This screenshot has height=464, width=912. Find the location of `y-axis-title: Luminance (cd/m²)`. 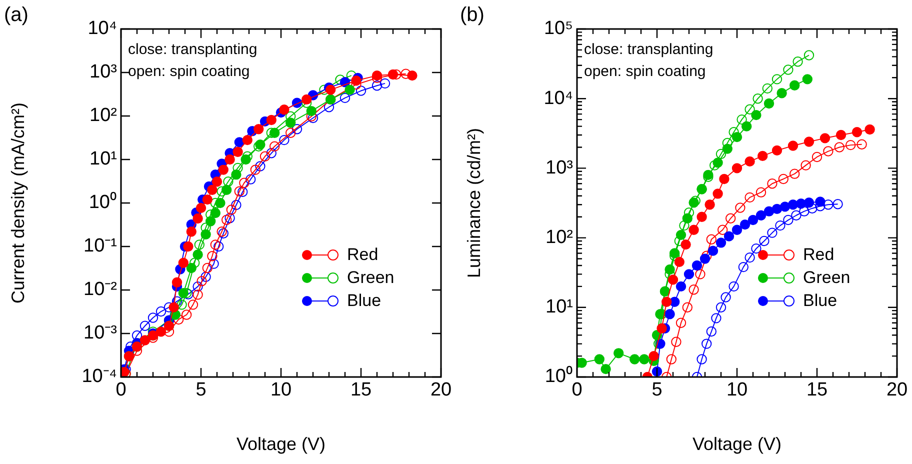

y-axis-title: Luminance (cd/m²) is located at coordinates (474, 203).